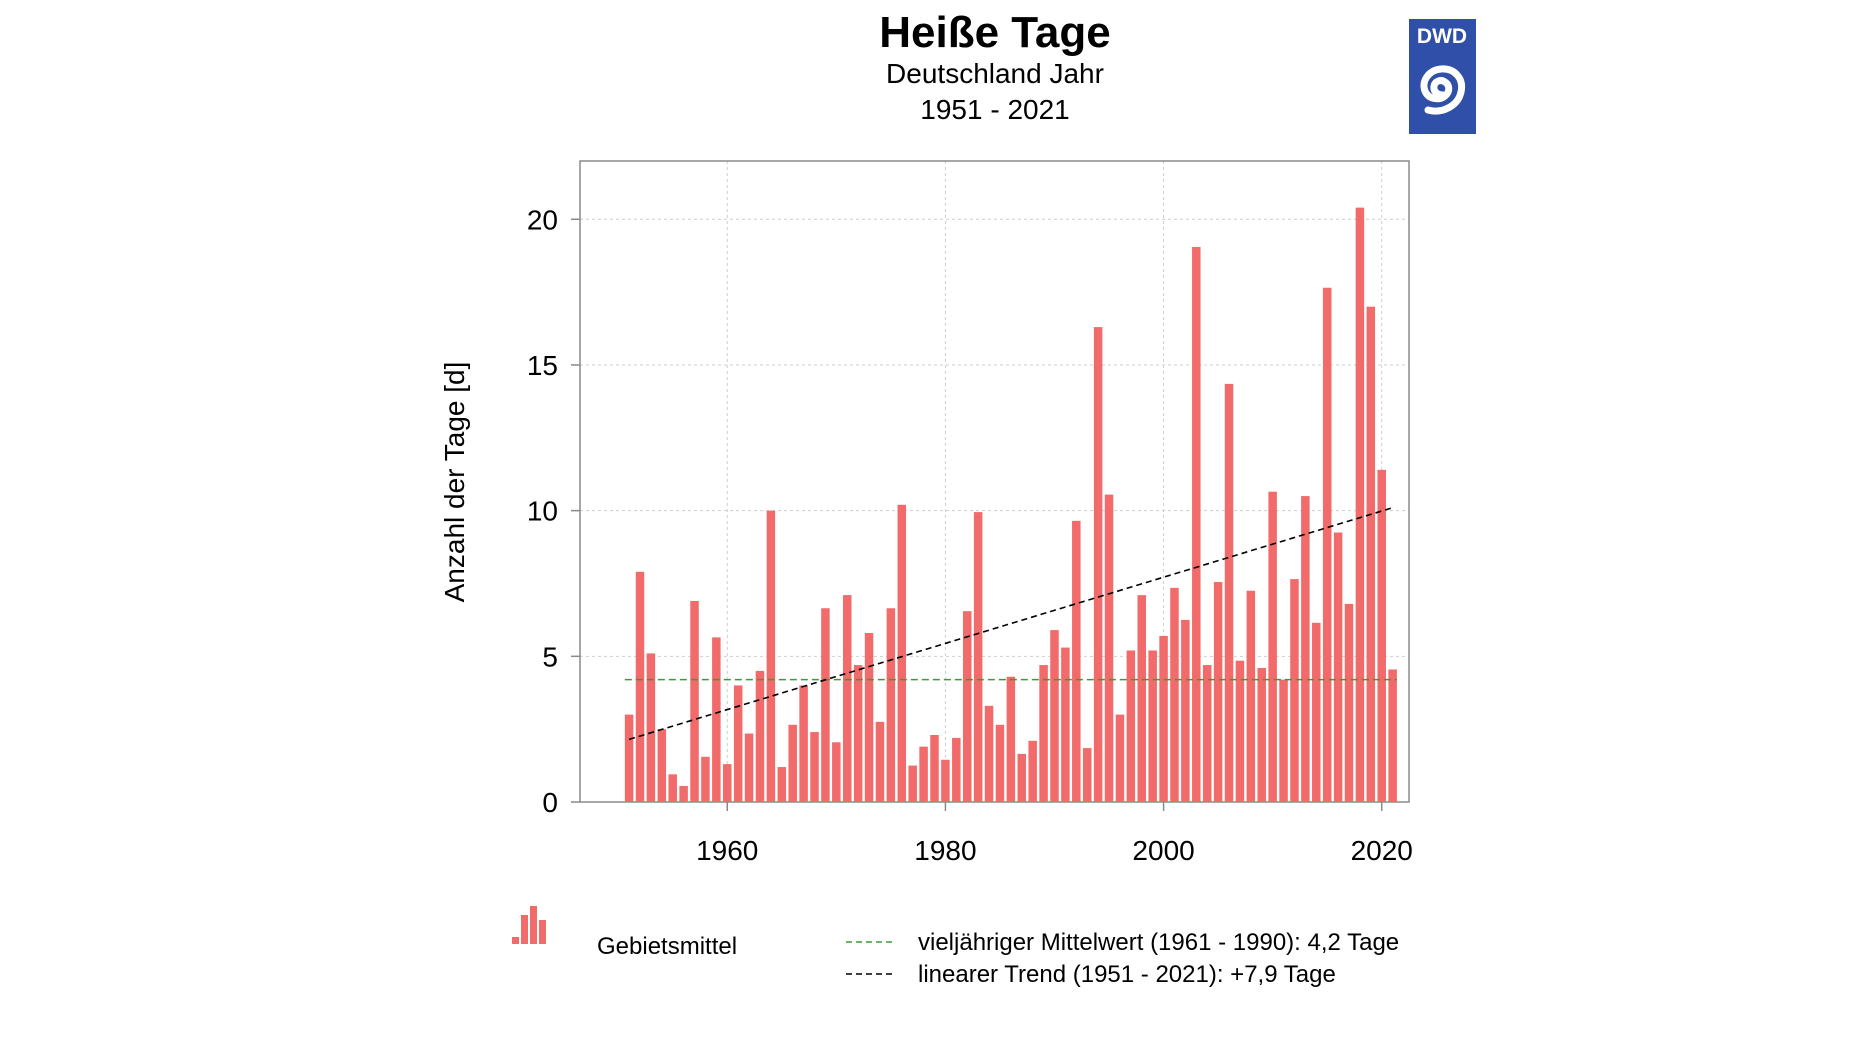 The image size is (1860, 1051). Describe the element at coordinates (727, 783) in the screenshot. I see `bar-1960` at that location.